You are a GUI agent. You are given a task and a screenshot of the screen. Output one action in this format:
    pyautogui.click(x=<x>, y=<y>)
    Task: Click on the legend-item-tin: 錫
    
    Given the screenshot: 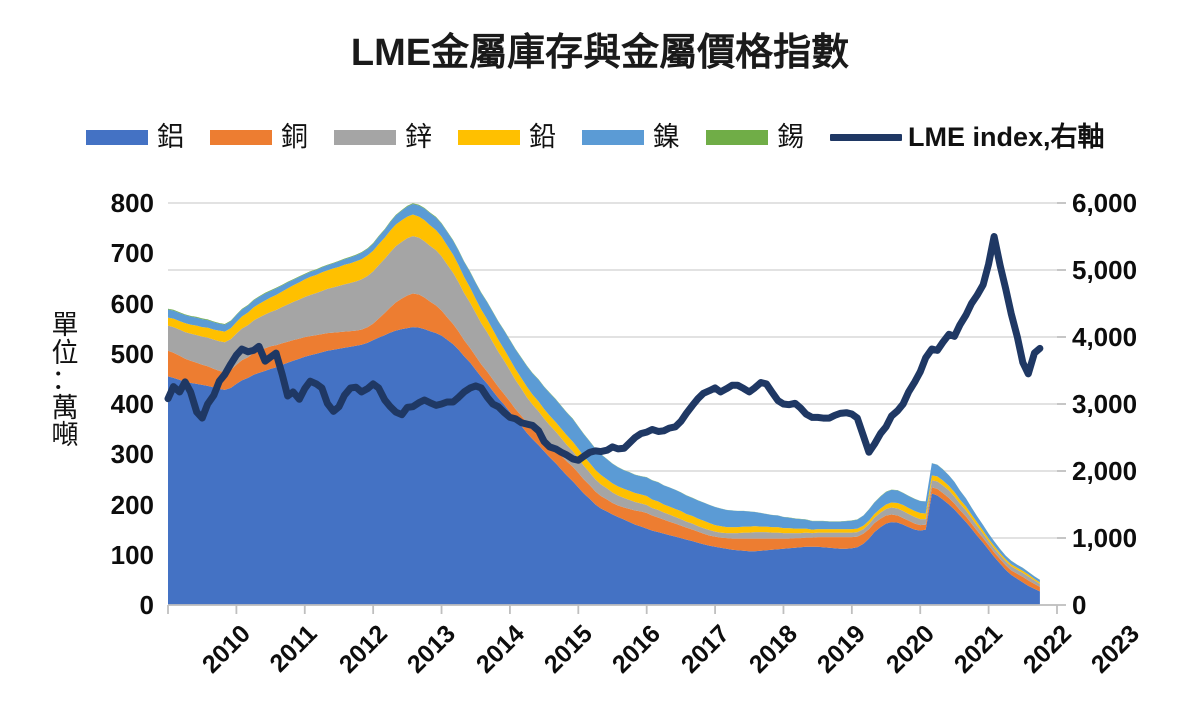 What is the action you would take?
    pyautogui.click(x=755, y=136)
    